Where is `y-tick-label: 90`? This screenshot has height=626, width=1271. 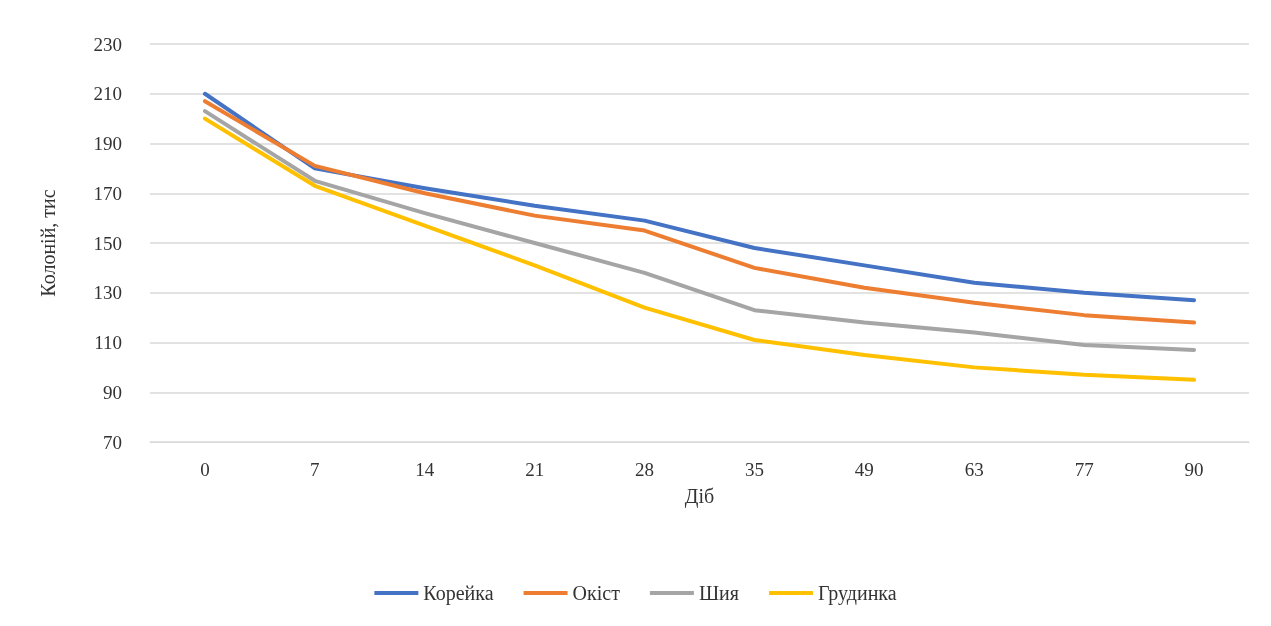 y-tick-label: 90 is located at coordinates (112, 392).